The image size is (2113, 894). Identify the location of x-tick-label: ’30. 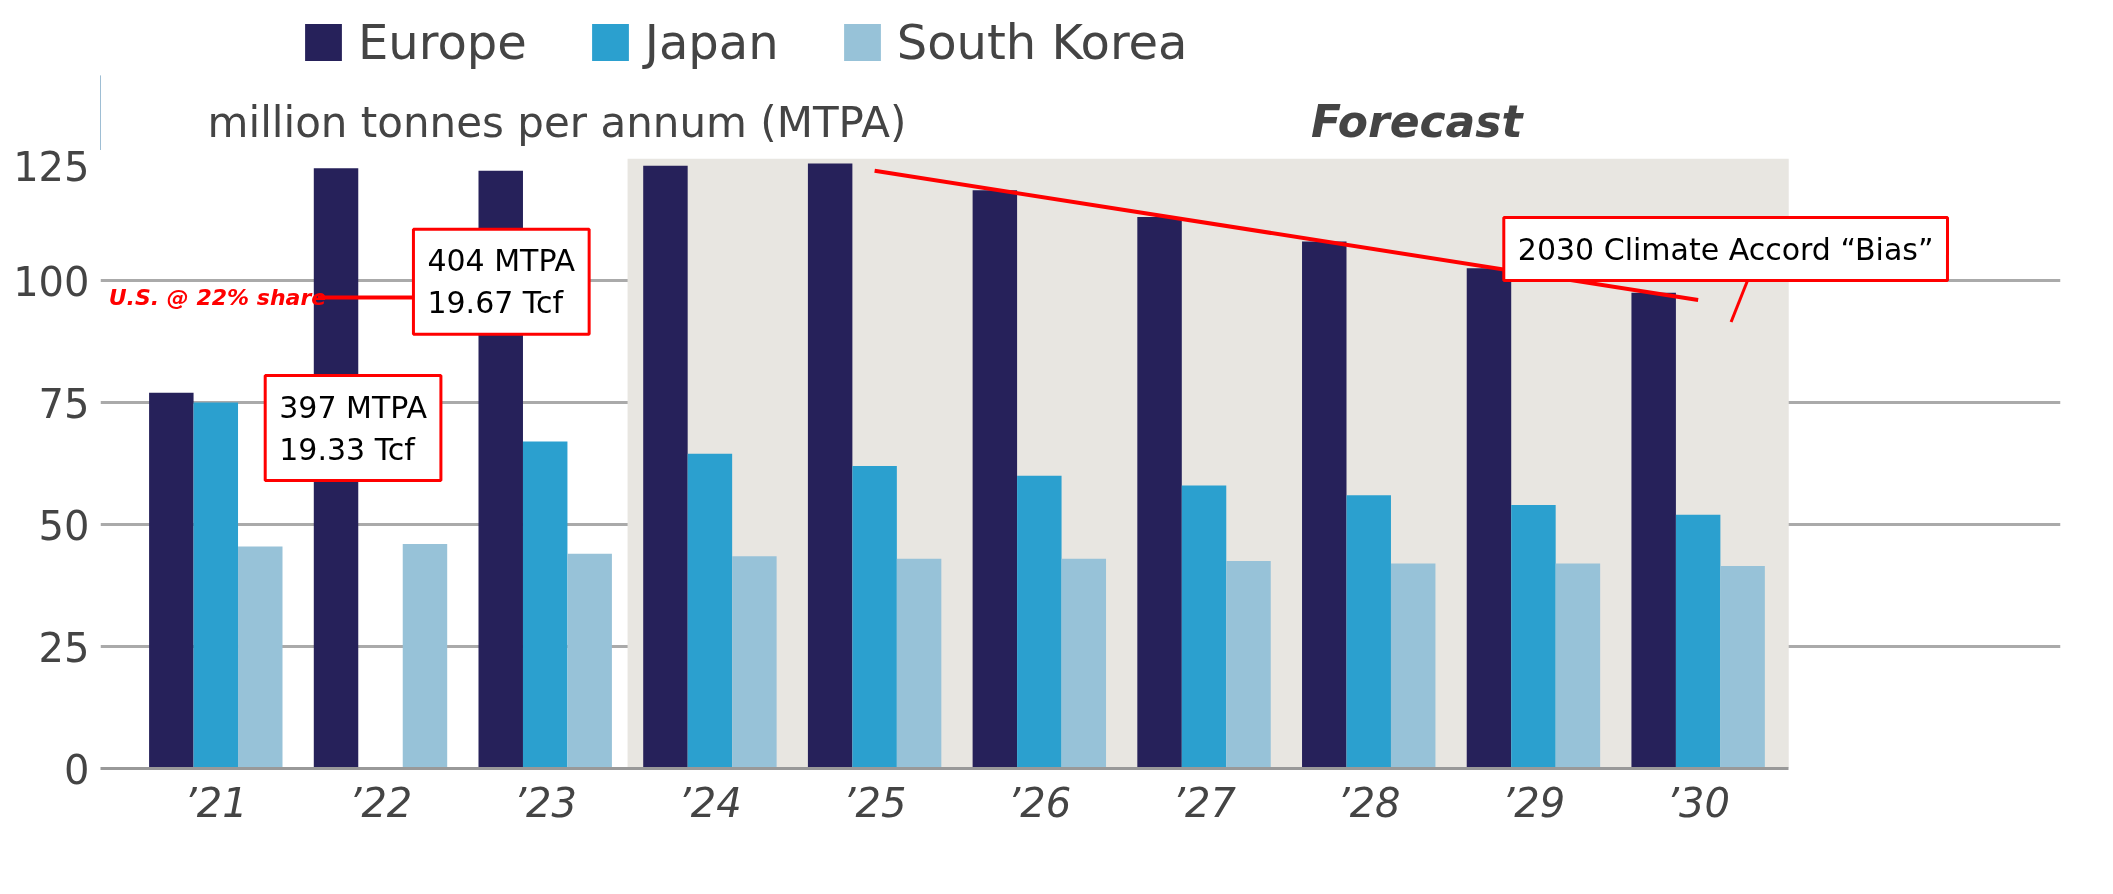
(1698, 802).